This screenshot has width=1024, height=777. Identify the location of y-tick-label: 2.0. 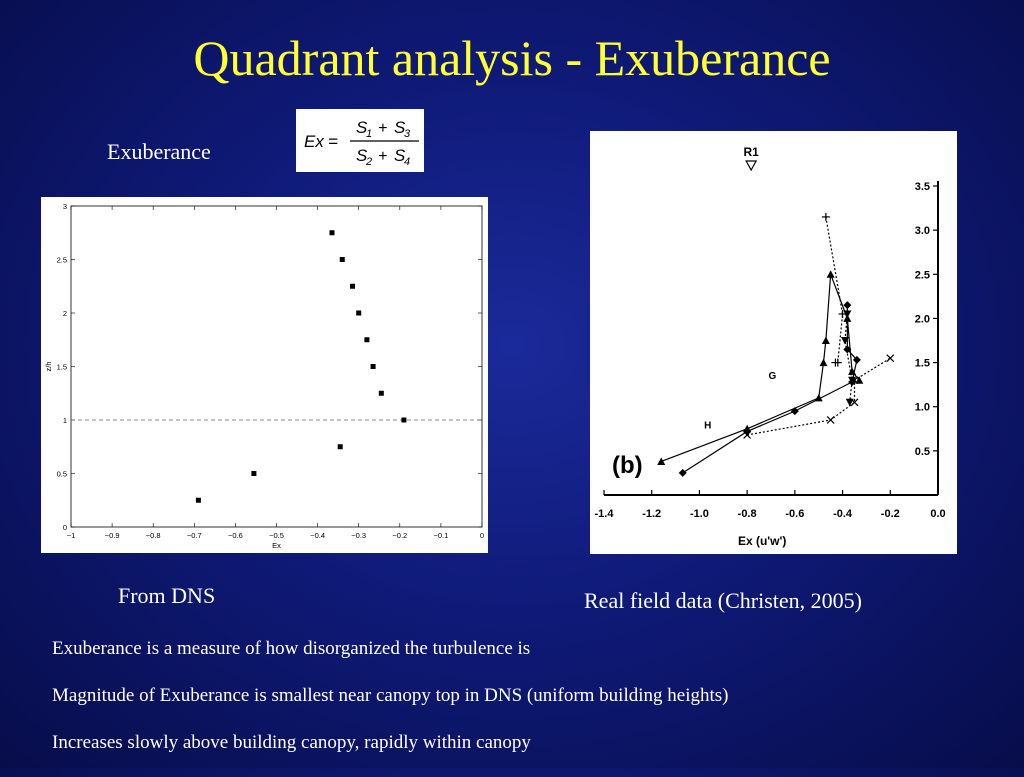
(922, 319).